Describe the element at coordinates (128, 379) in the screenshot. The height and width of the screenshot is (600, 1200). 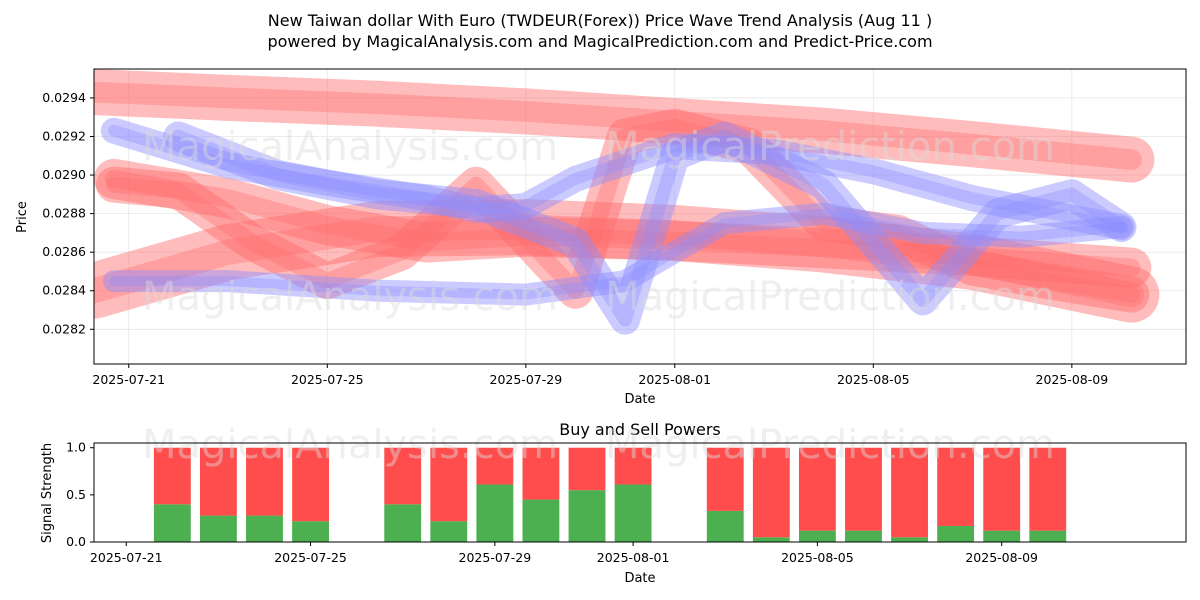
I see `top-x-tick-label: 2025-07-21` at that location.